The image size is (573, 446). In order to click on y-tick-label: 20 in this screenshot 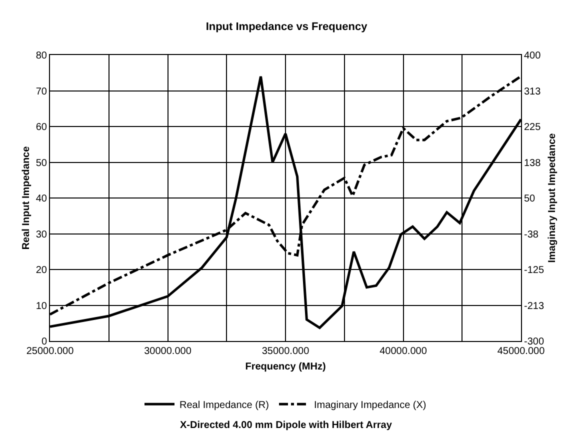, I will do `click(42, 270)`.